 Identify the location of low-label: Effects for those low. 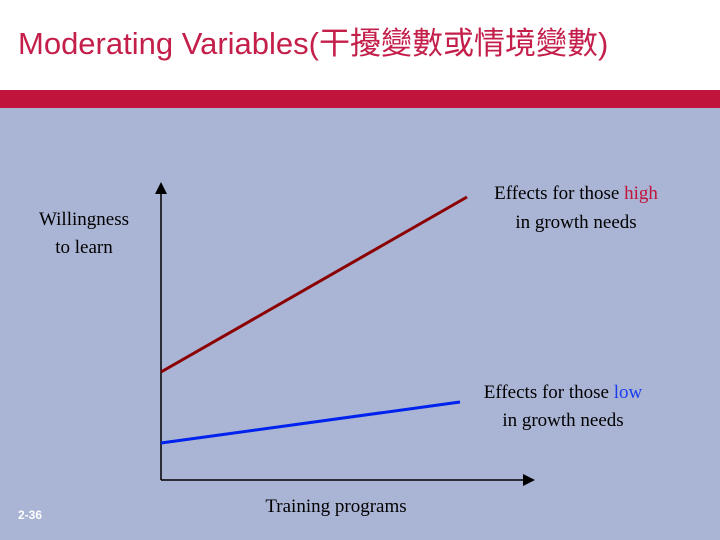
(563, 392).